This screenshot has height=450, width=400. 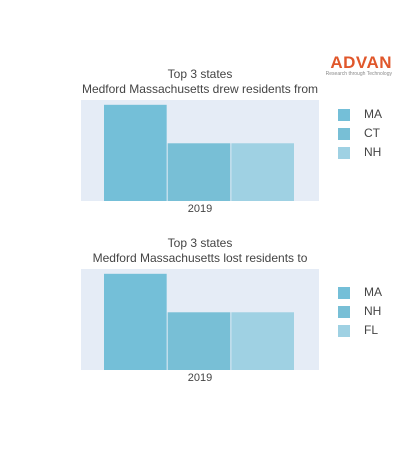 What do you see at coordinates (199, 172) in the screenshot?
I see `bar-ct` at bounding box center [199, 172].